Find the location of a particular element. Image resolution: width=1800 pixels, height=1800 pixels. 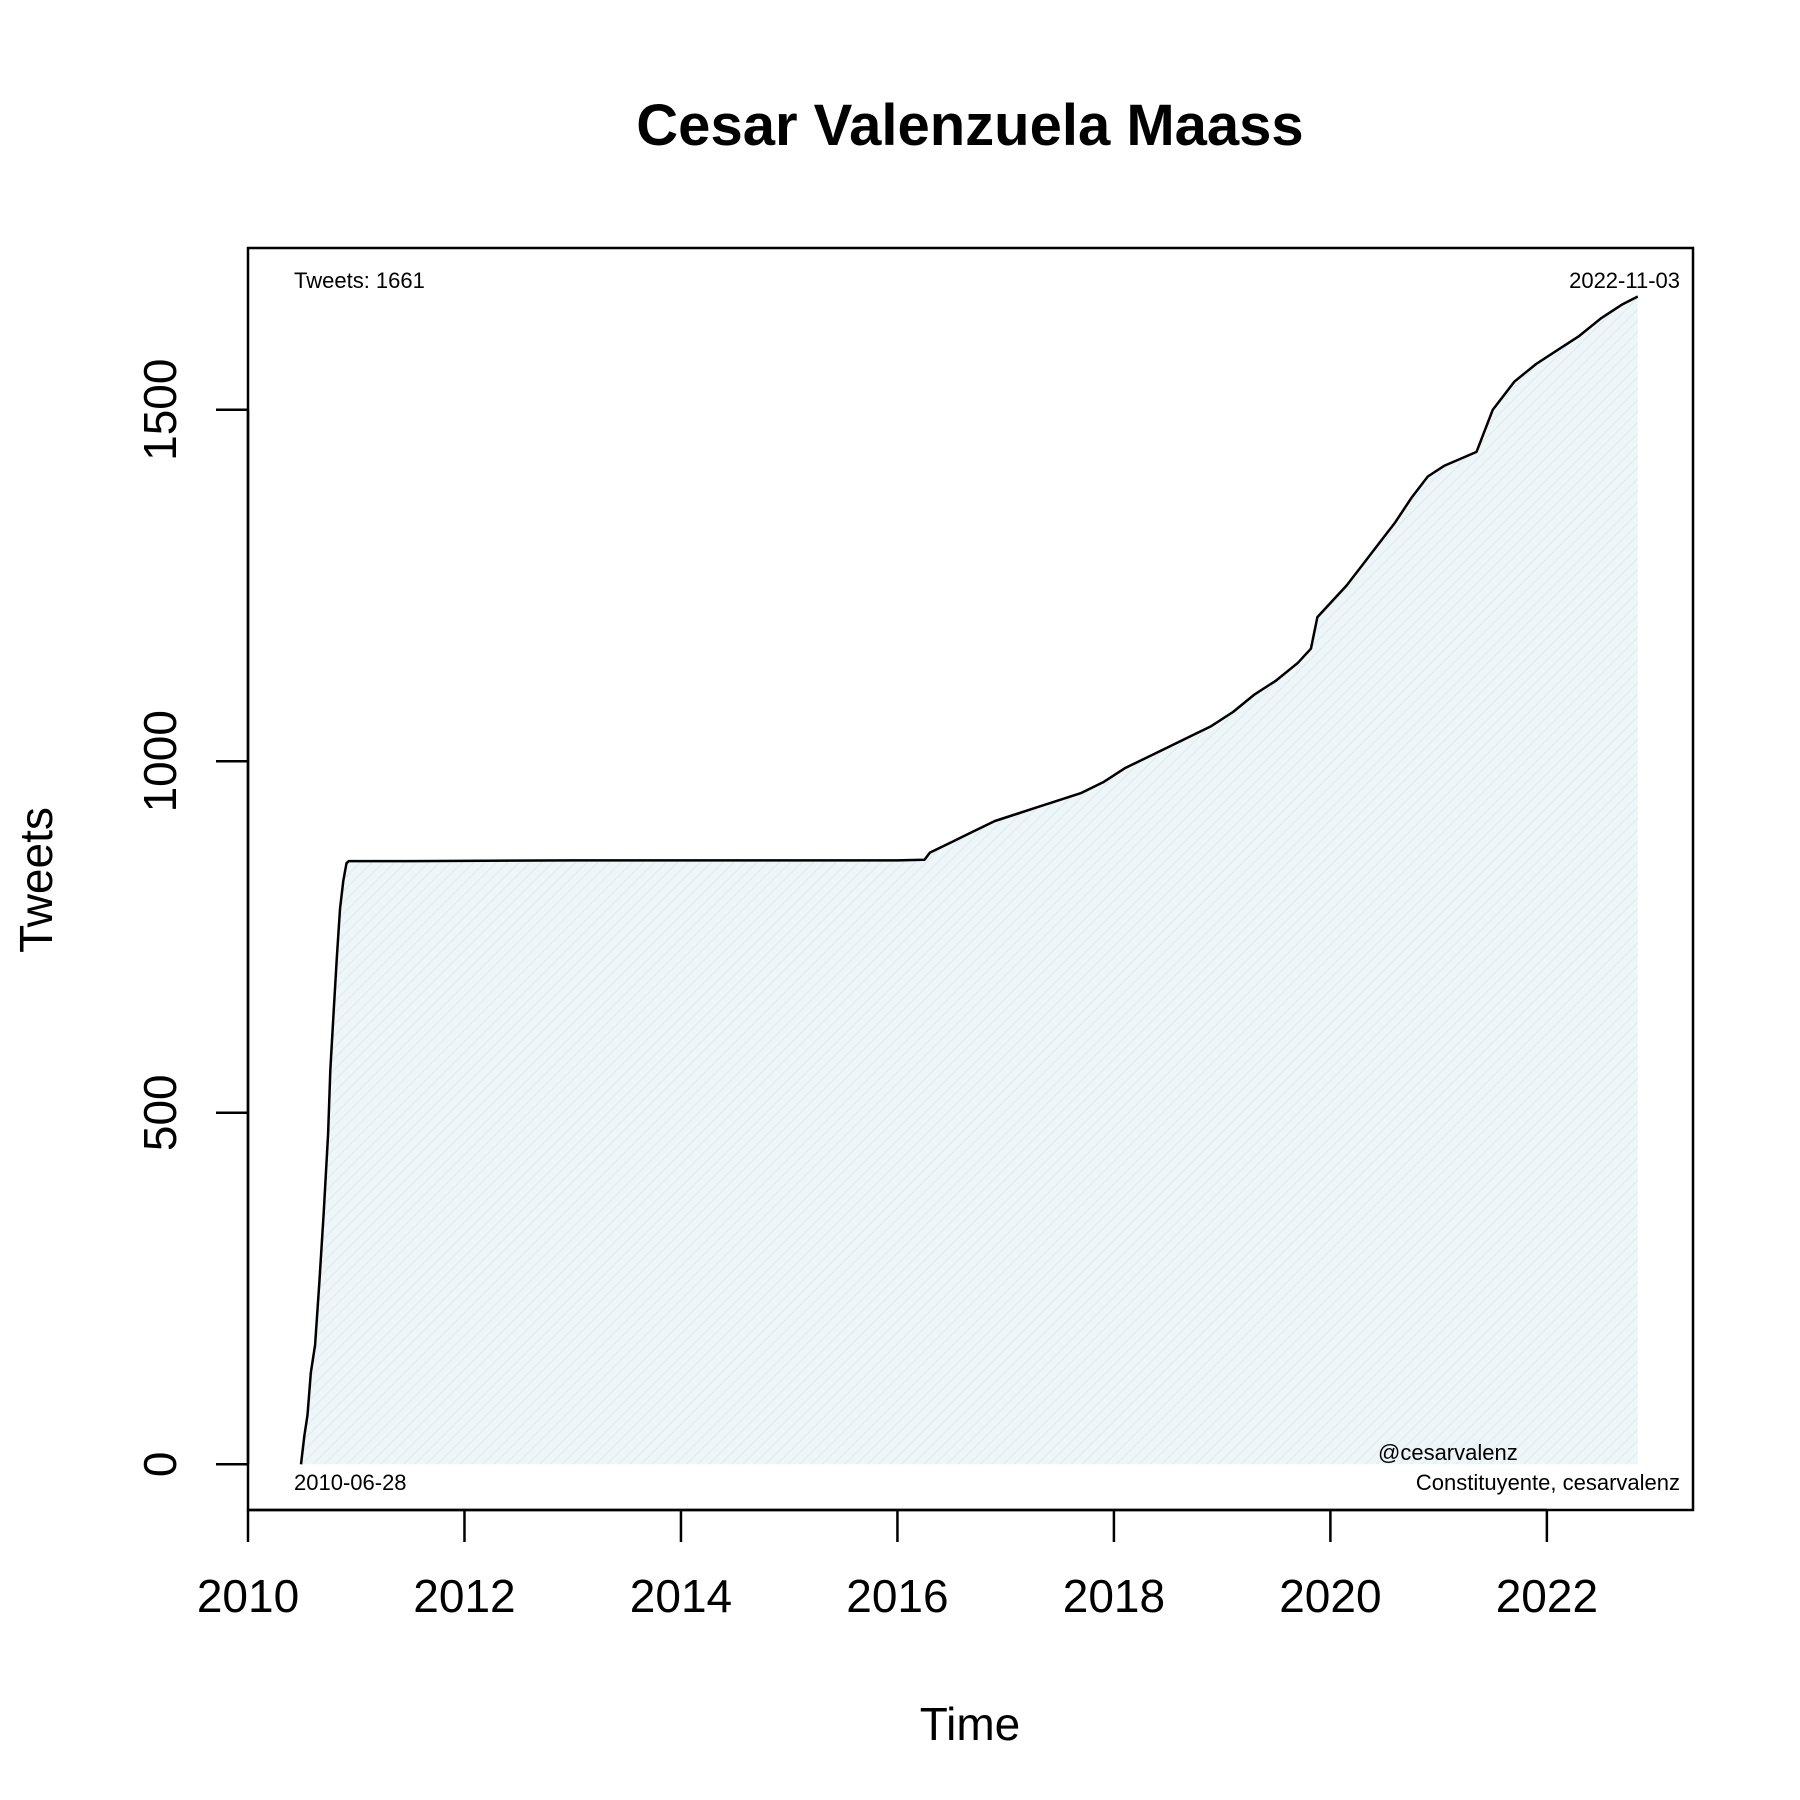

x-tick-label: 2018 is located at coordinates (1114, 1596).